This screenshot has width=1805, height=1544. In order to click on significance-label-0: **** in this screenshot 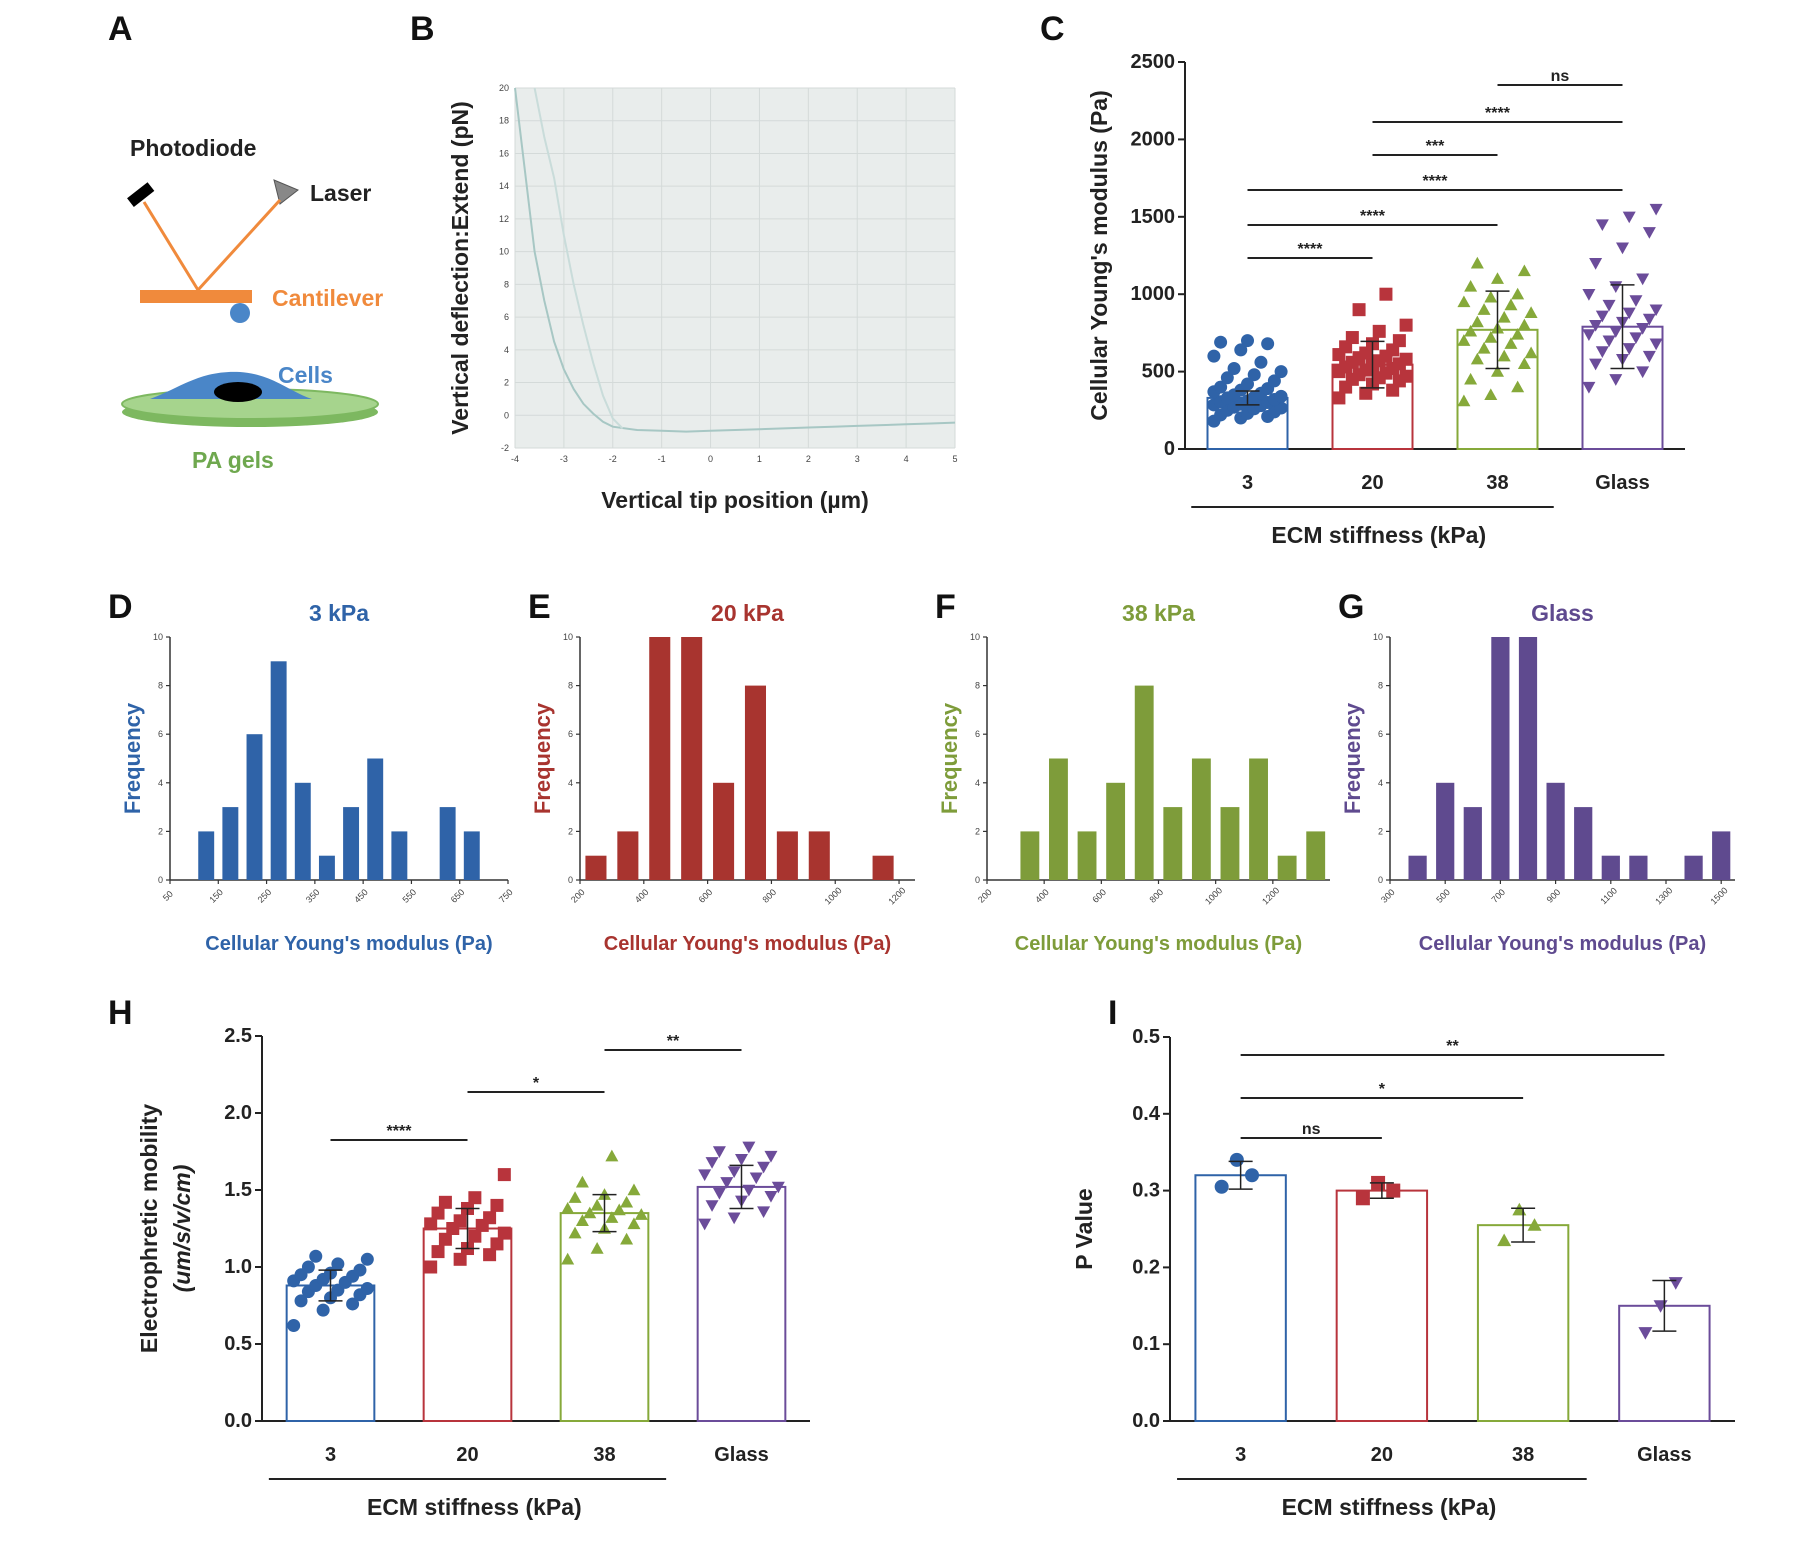, I will do `click(1311, 249)`.